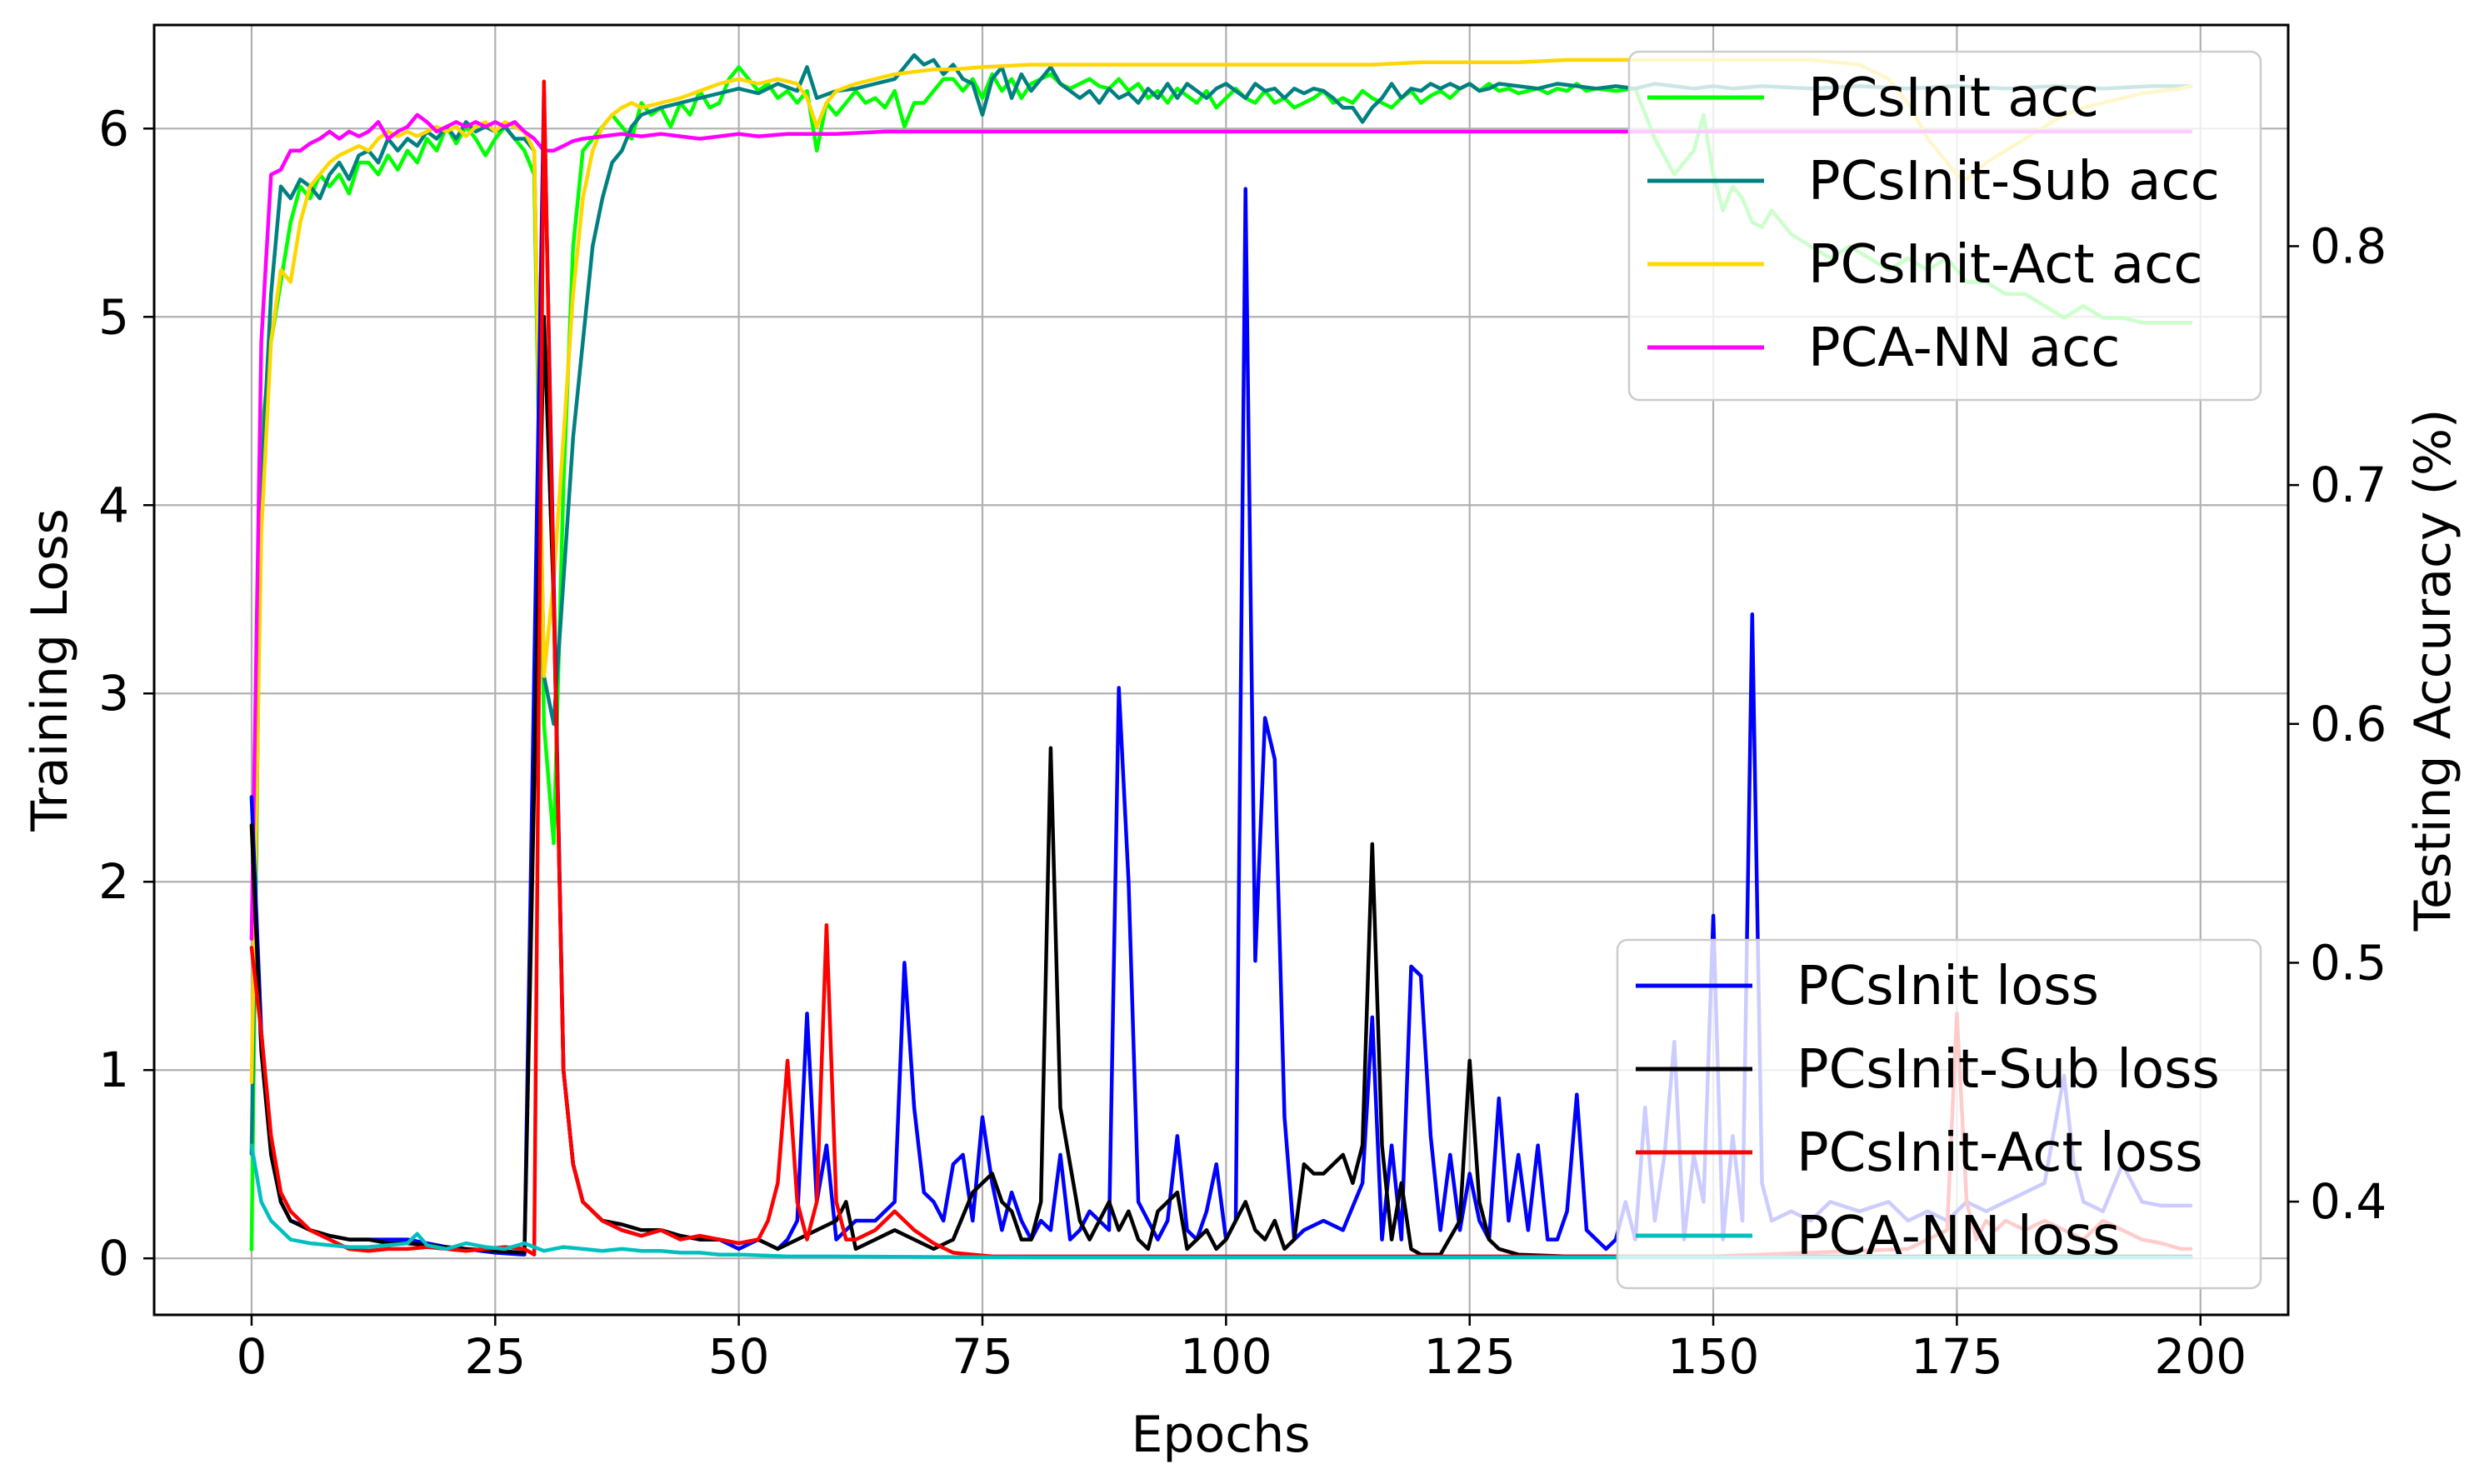  I want to click on x-tick-label: 125, so click(1469, 1356).